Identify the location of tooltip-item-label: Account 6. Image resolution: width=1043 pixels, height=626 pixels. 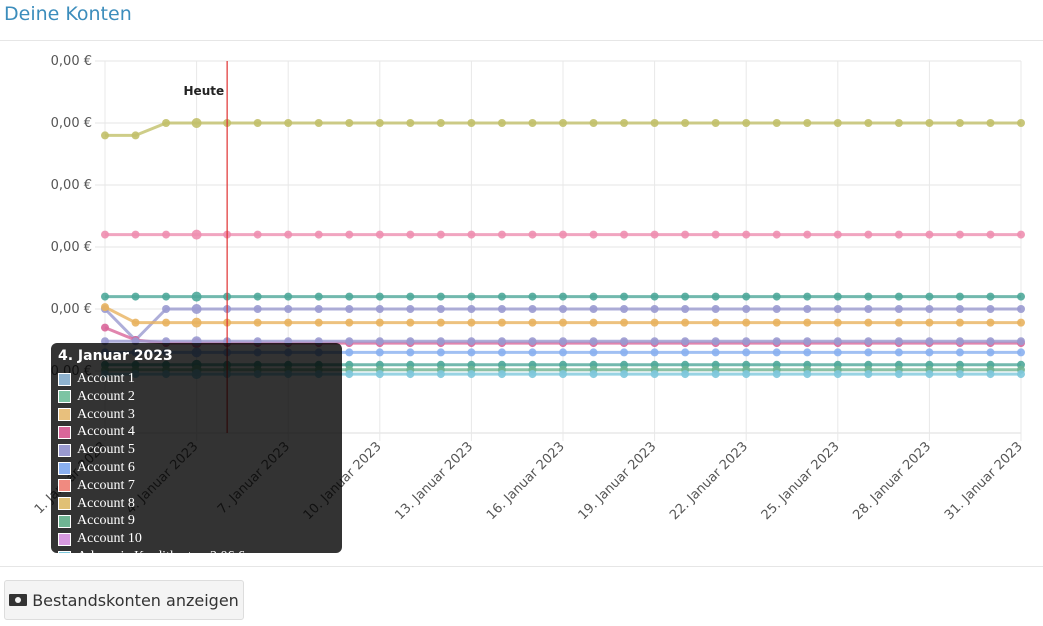
(106, 467).